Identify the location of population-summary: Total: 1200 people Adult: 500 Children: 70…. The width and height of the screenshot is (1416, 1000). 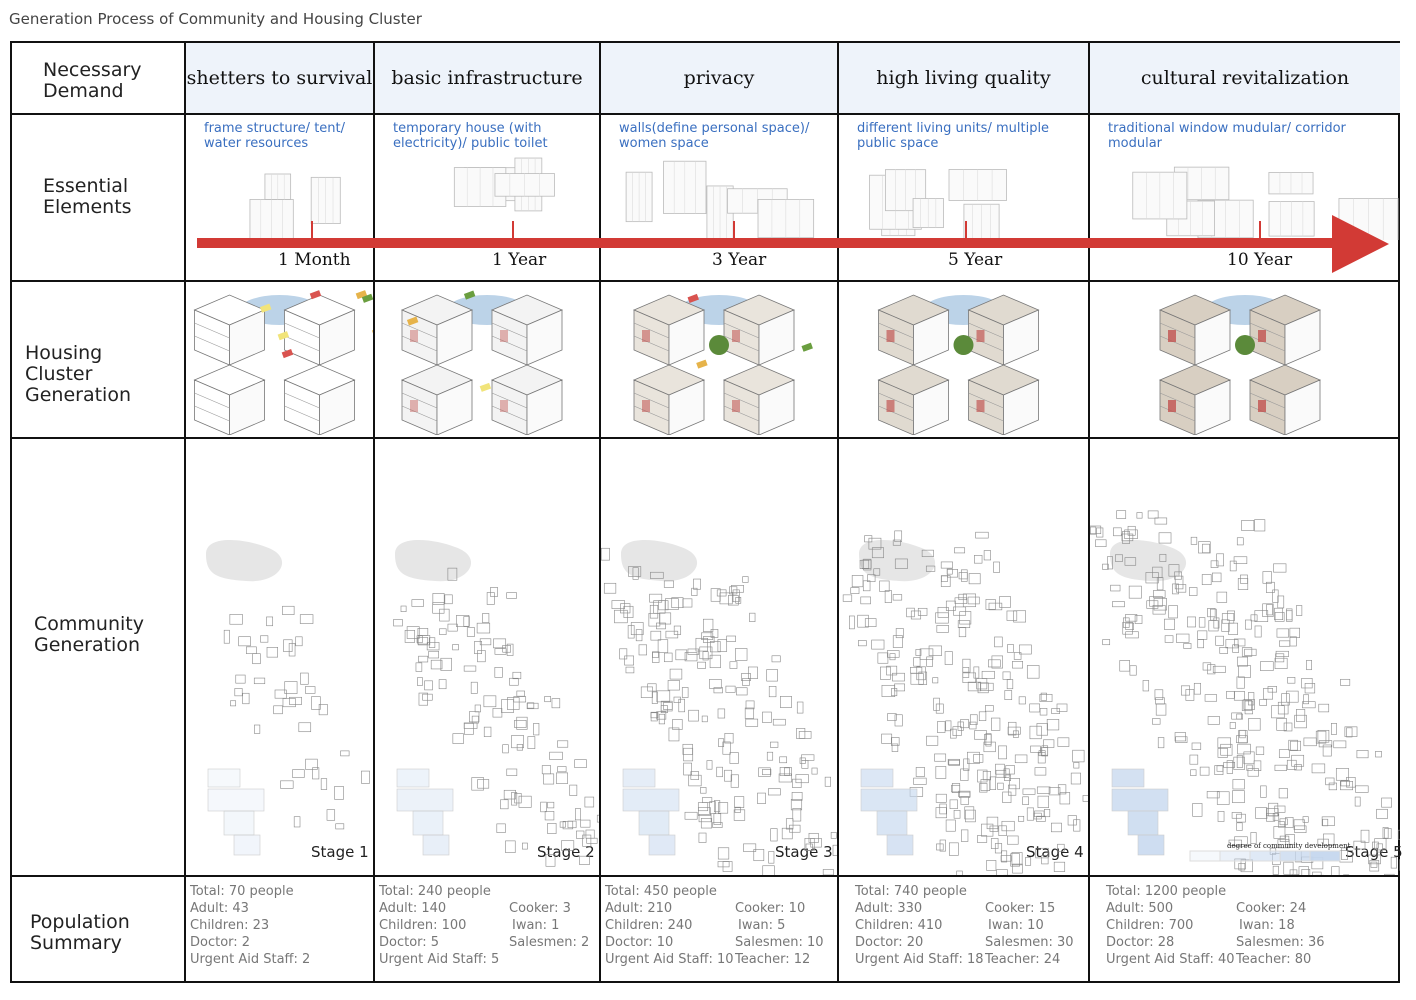
(1256, 925).